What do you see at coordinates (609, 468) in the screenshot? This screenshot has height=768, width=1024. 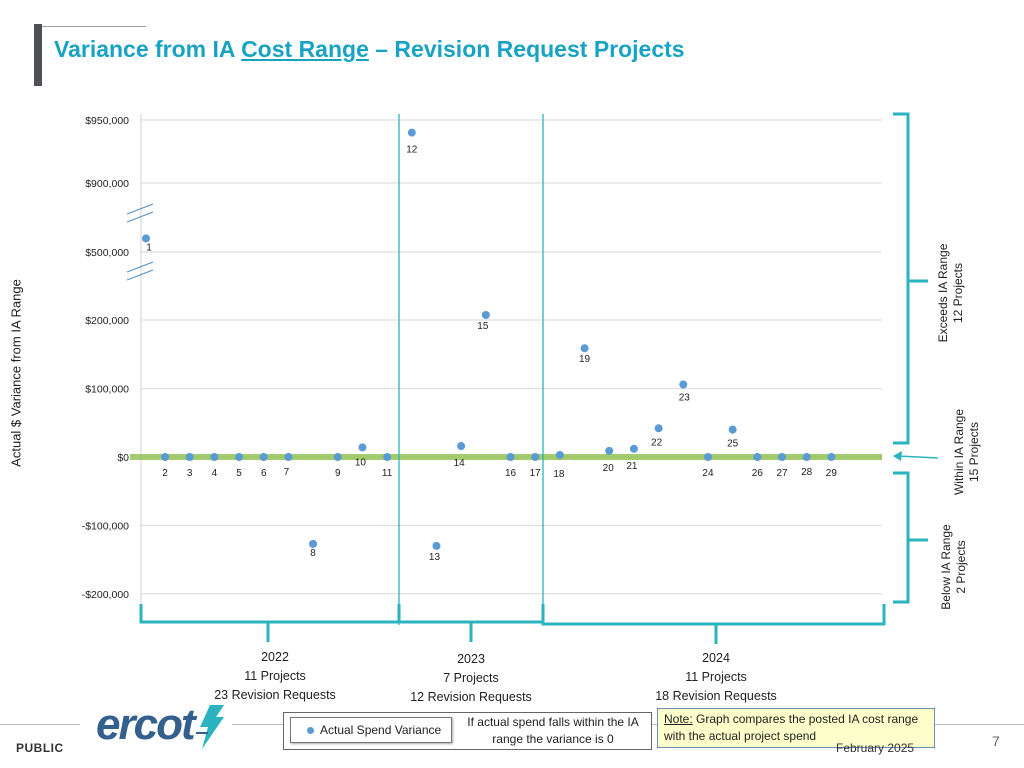 I see `data-label: 20` at bounding box center [609, 468].